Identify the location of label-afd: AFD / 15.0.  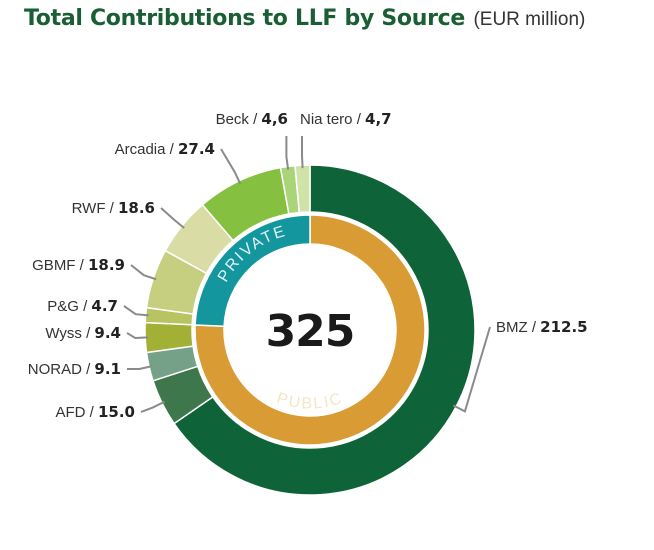
(95, 412).